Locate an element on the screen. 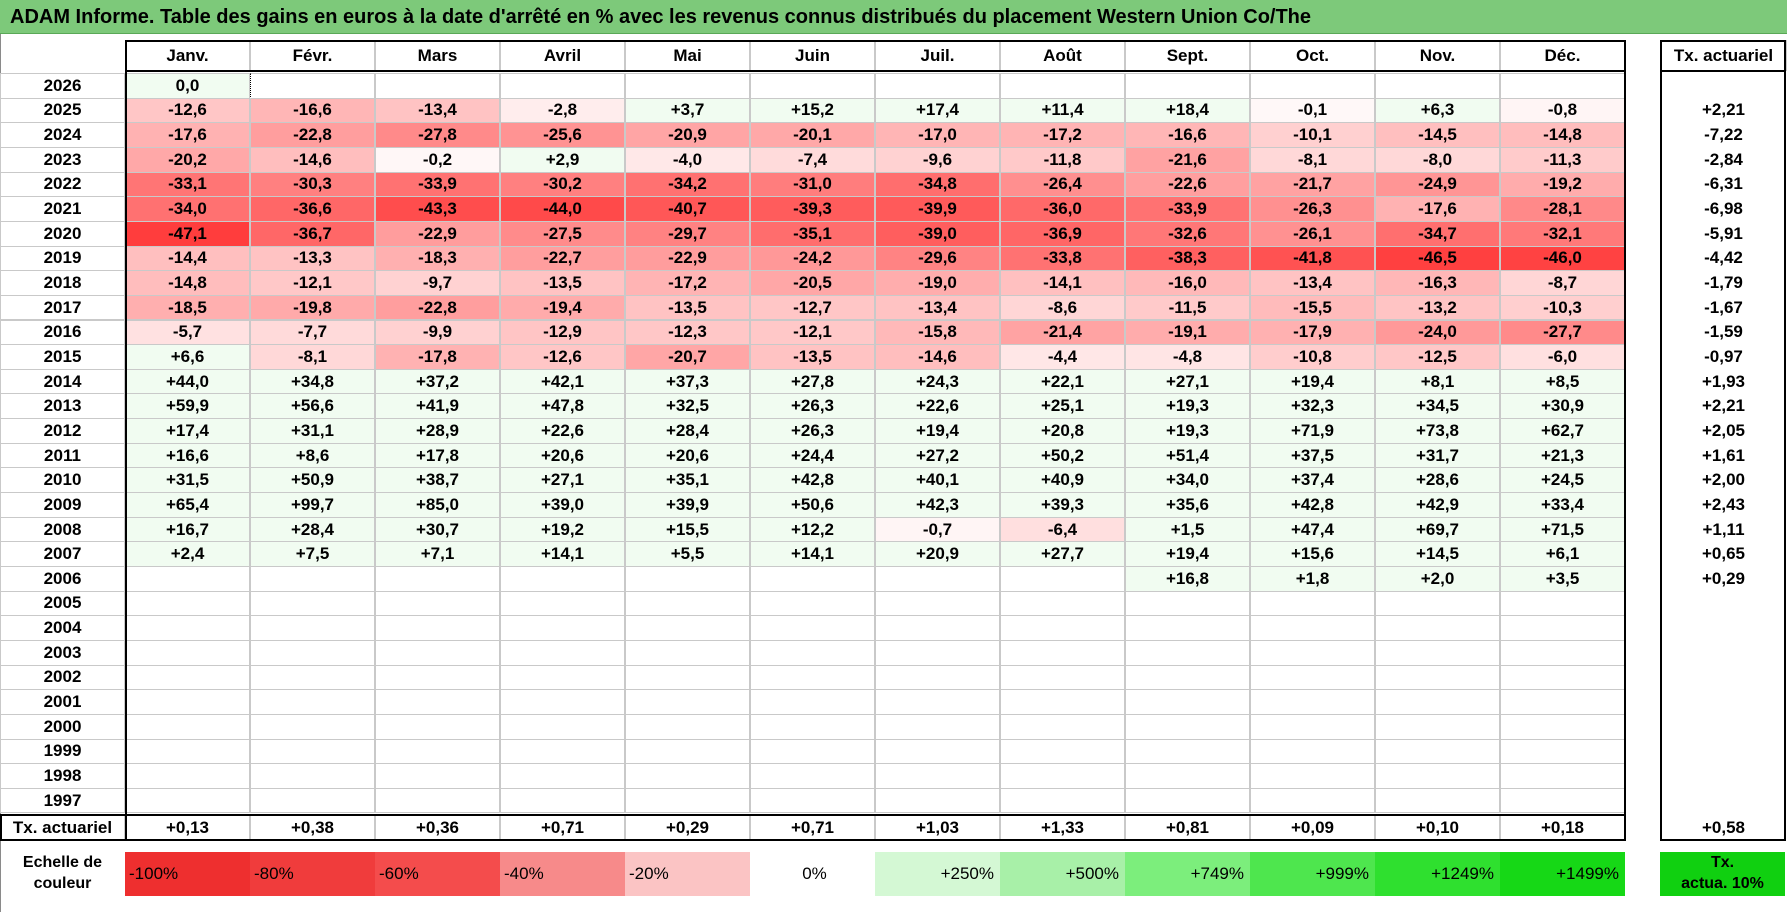  month-value-cell: -18,5 is located at coordinates (187, 307).